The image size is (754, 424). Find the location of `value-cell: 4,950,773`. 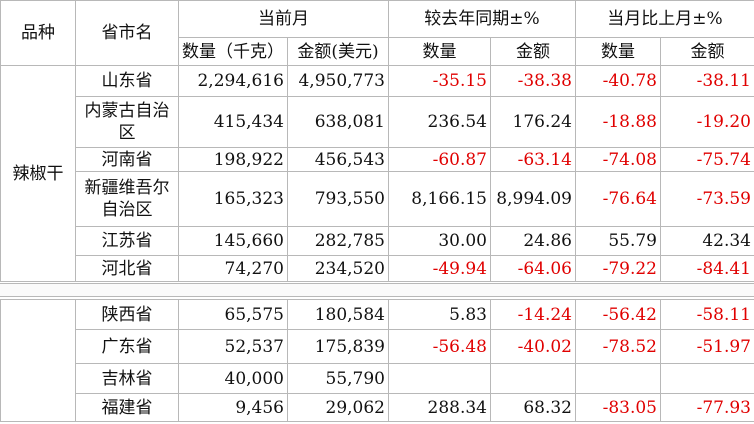

value-cell: 4,950,773 is located at coordinates (338, 81).